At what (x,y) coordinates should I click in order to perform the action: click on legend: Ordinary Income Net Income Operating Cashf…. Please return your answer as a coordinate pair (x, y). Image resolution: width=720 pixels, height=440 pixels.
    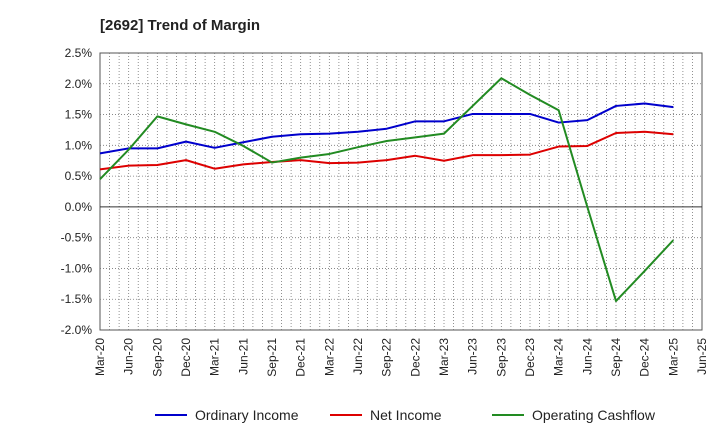
    Looking at the image, I should click on (405, 415).